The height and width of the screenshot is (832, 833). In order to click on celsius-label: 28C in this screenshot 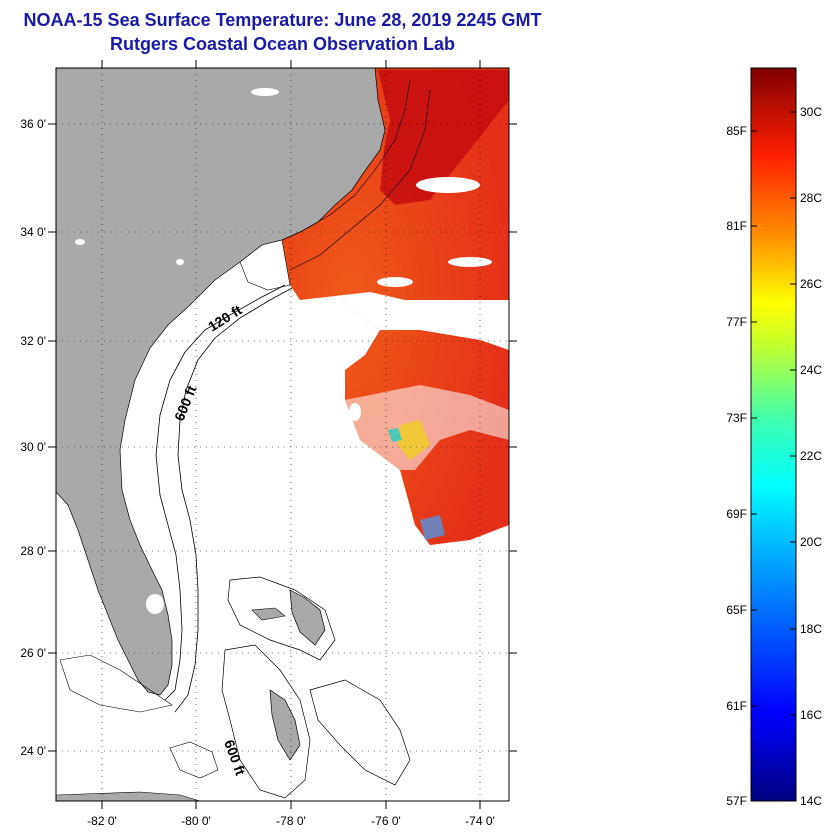, I will do `click(811, 198)`.